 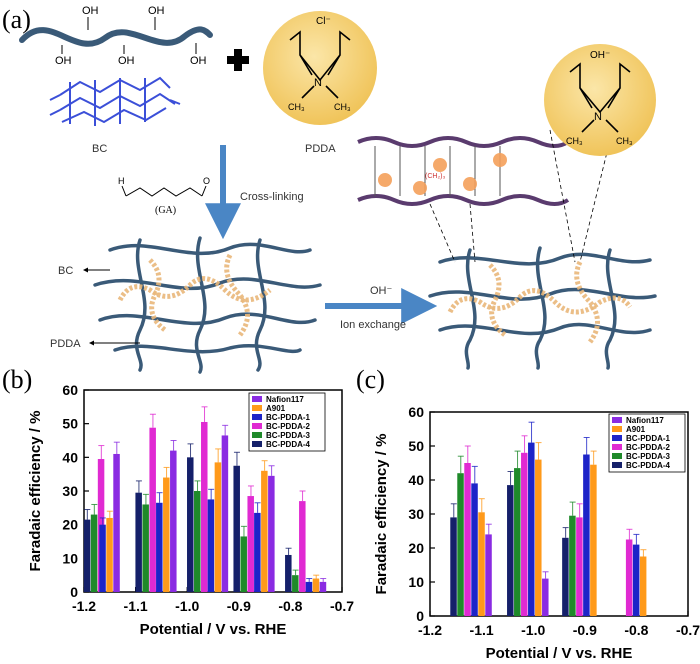 What do you see at coordinates (194, 295) in the screenshot?
I see `pdda-beads-left` at bounding box center [194, 295].